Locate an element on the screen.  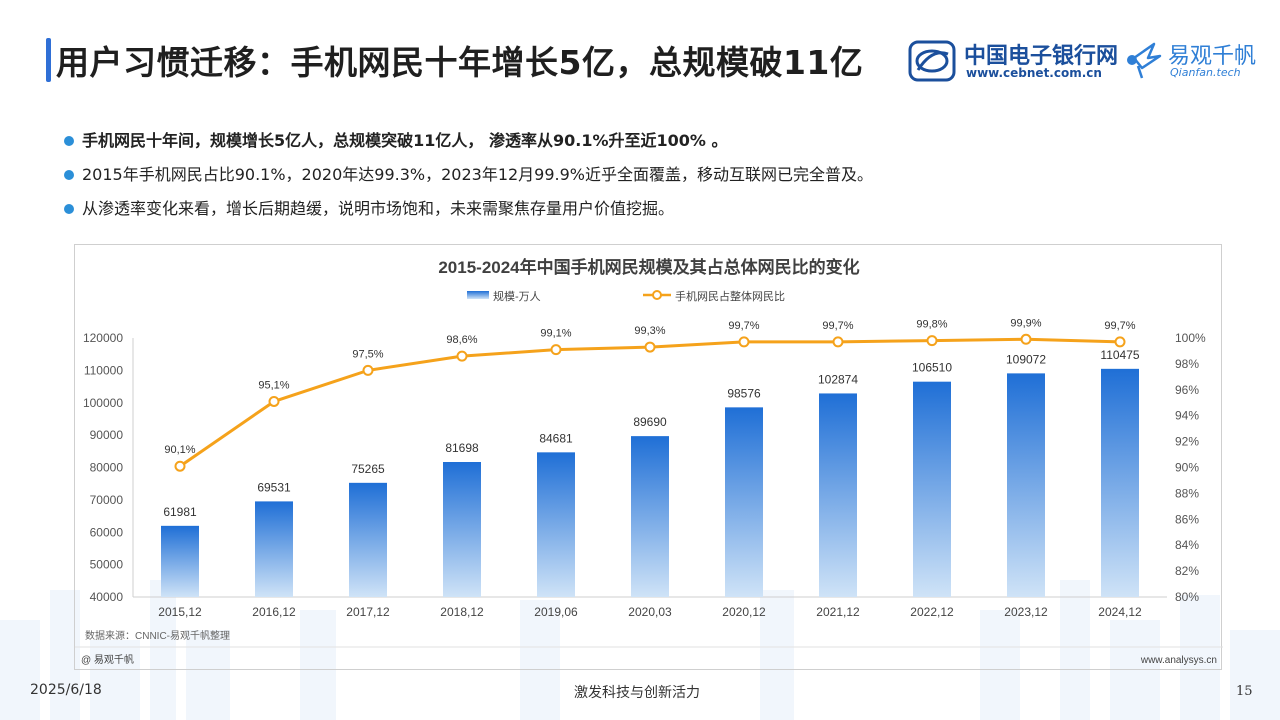
chart-site: www.analysys.cn is located at coordinates (1178, 660).